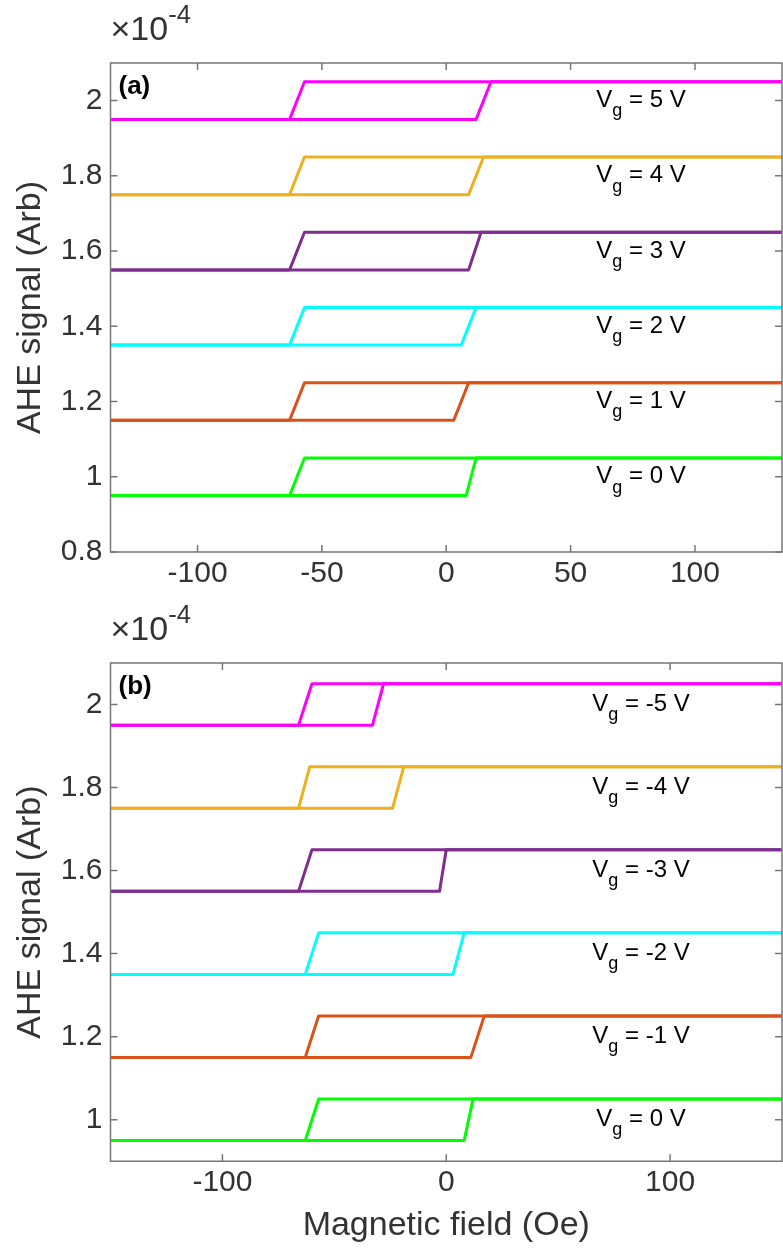  I want to click on x-tick-label: -50, so click(322, 572).